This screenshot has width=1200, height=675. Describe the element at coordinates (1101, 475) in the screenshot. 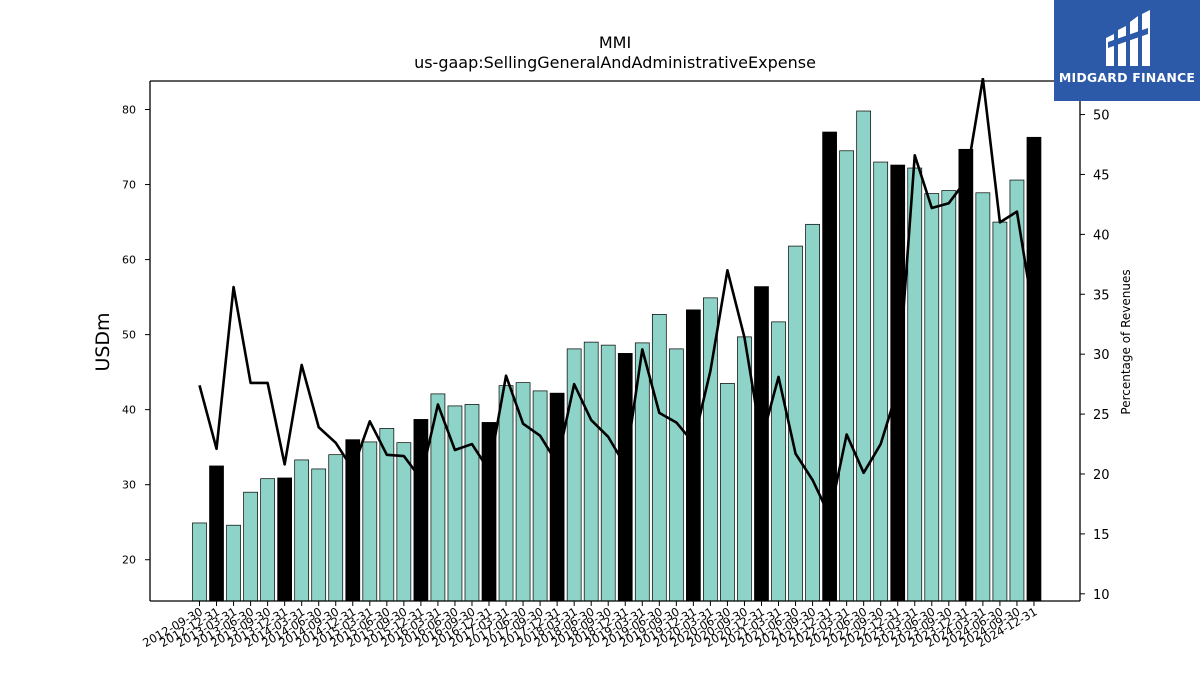

I see `y2-tick-label-20: 20` at that location.